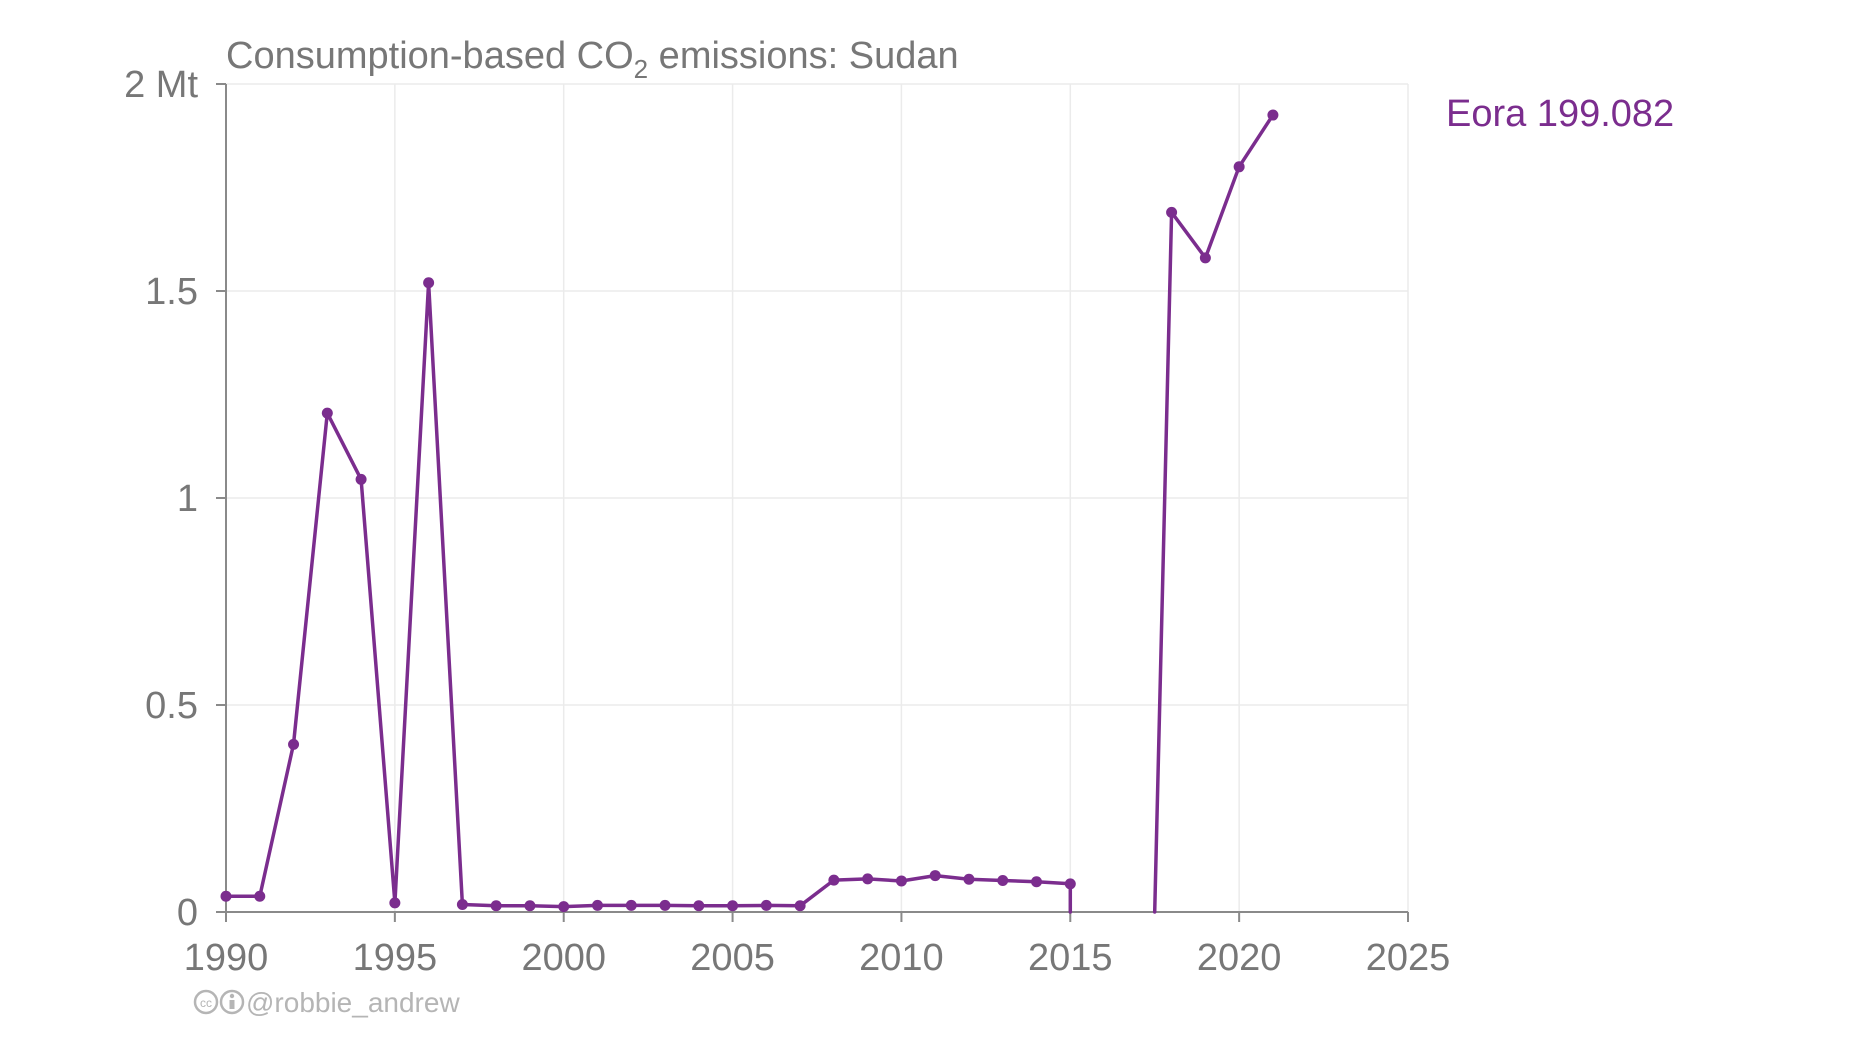 The width and height of the screenshot is (1852, 1042). I want to click on x-tick-label: 2010, so click(901, 958).